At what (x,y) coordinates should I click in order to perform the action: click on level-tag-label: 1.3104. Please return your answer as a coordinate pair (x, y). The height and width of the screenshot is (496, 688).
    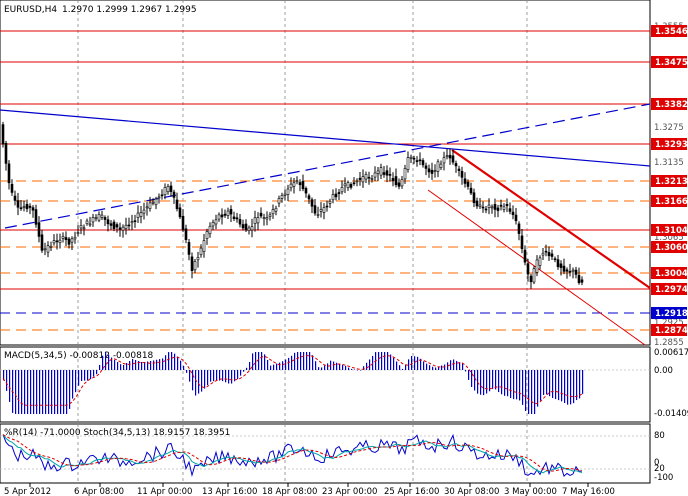
    Looking at the image, I should click on (671, 231).